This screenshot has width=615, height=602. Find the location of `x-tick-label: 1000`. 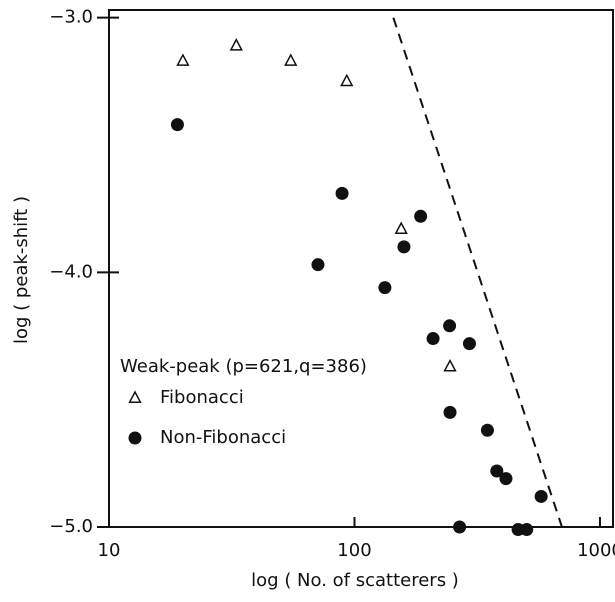

x-tick-label: 1000 is located at coordinates (596, 550).